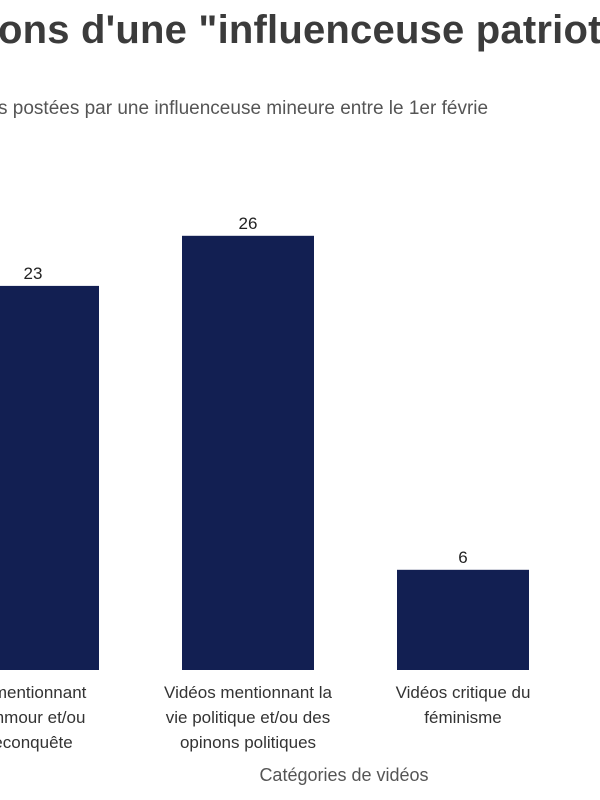 The height and width of the screenshot is (800, 600). Describe the element at coordinates (462, 557) in the screenshot. I see `value-label-3: 6` at that location.